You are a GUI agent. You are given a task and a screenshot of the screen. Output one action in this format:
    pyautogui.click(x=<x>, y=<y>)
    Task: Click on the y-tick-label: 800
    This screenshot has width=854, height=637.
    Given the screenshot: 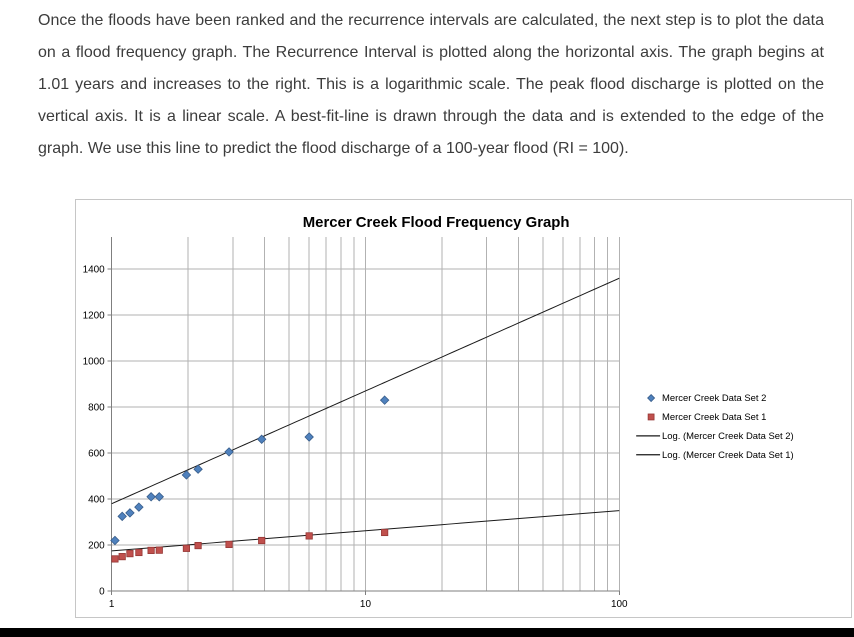 What is the action you would take?
    pyautogui.click(x=96, y=408)
    